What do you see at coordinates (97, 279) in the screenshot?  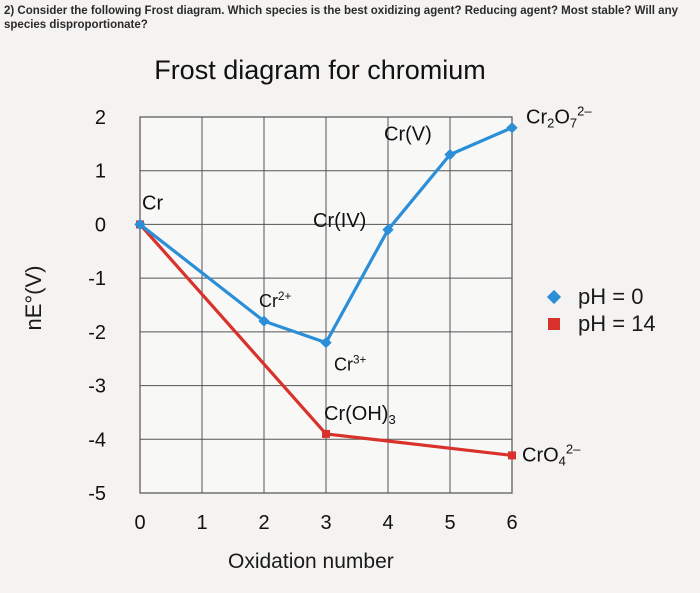 I see `y-tick-label: -1` at bounding box center [97, 279].